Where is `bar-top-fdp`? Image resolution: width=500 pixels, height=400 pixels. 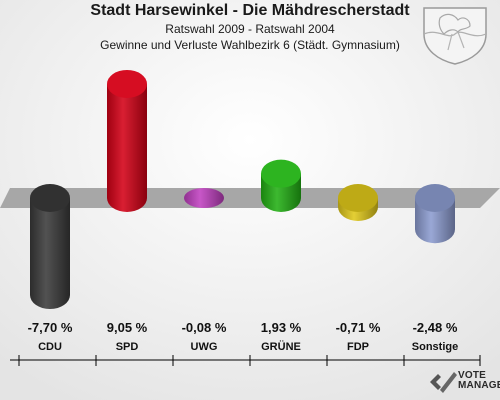
bar-top-fdp is located at coordinates (358, 198).